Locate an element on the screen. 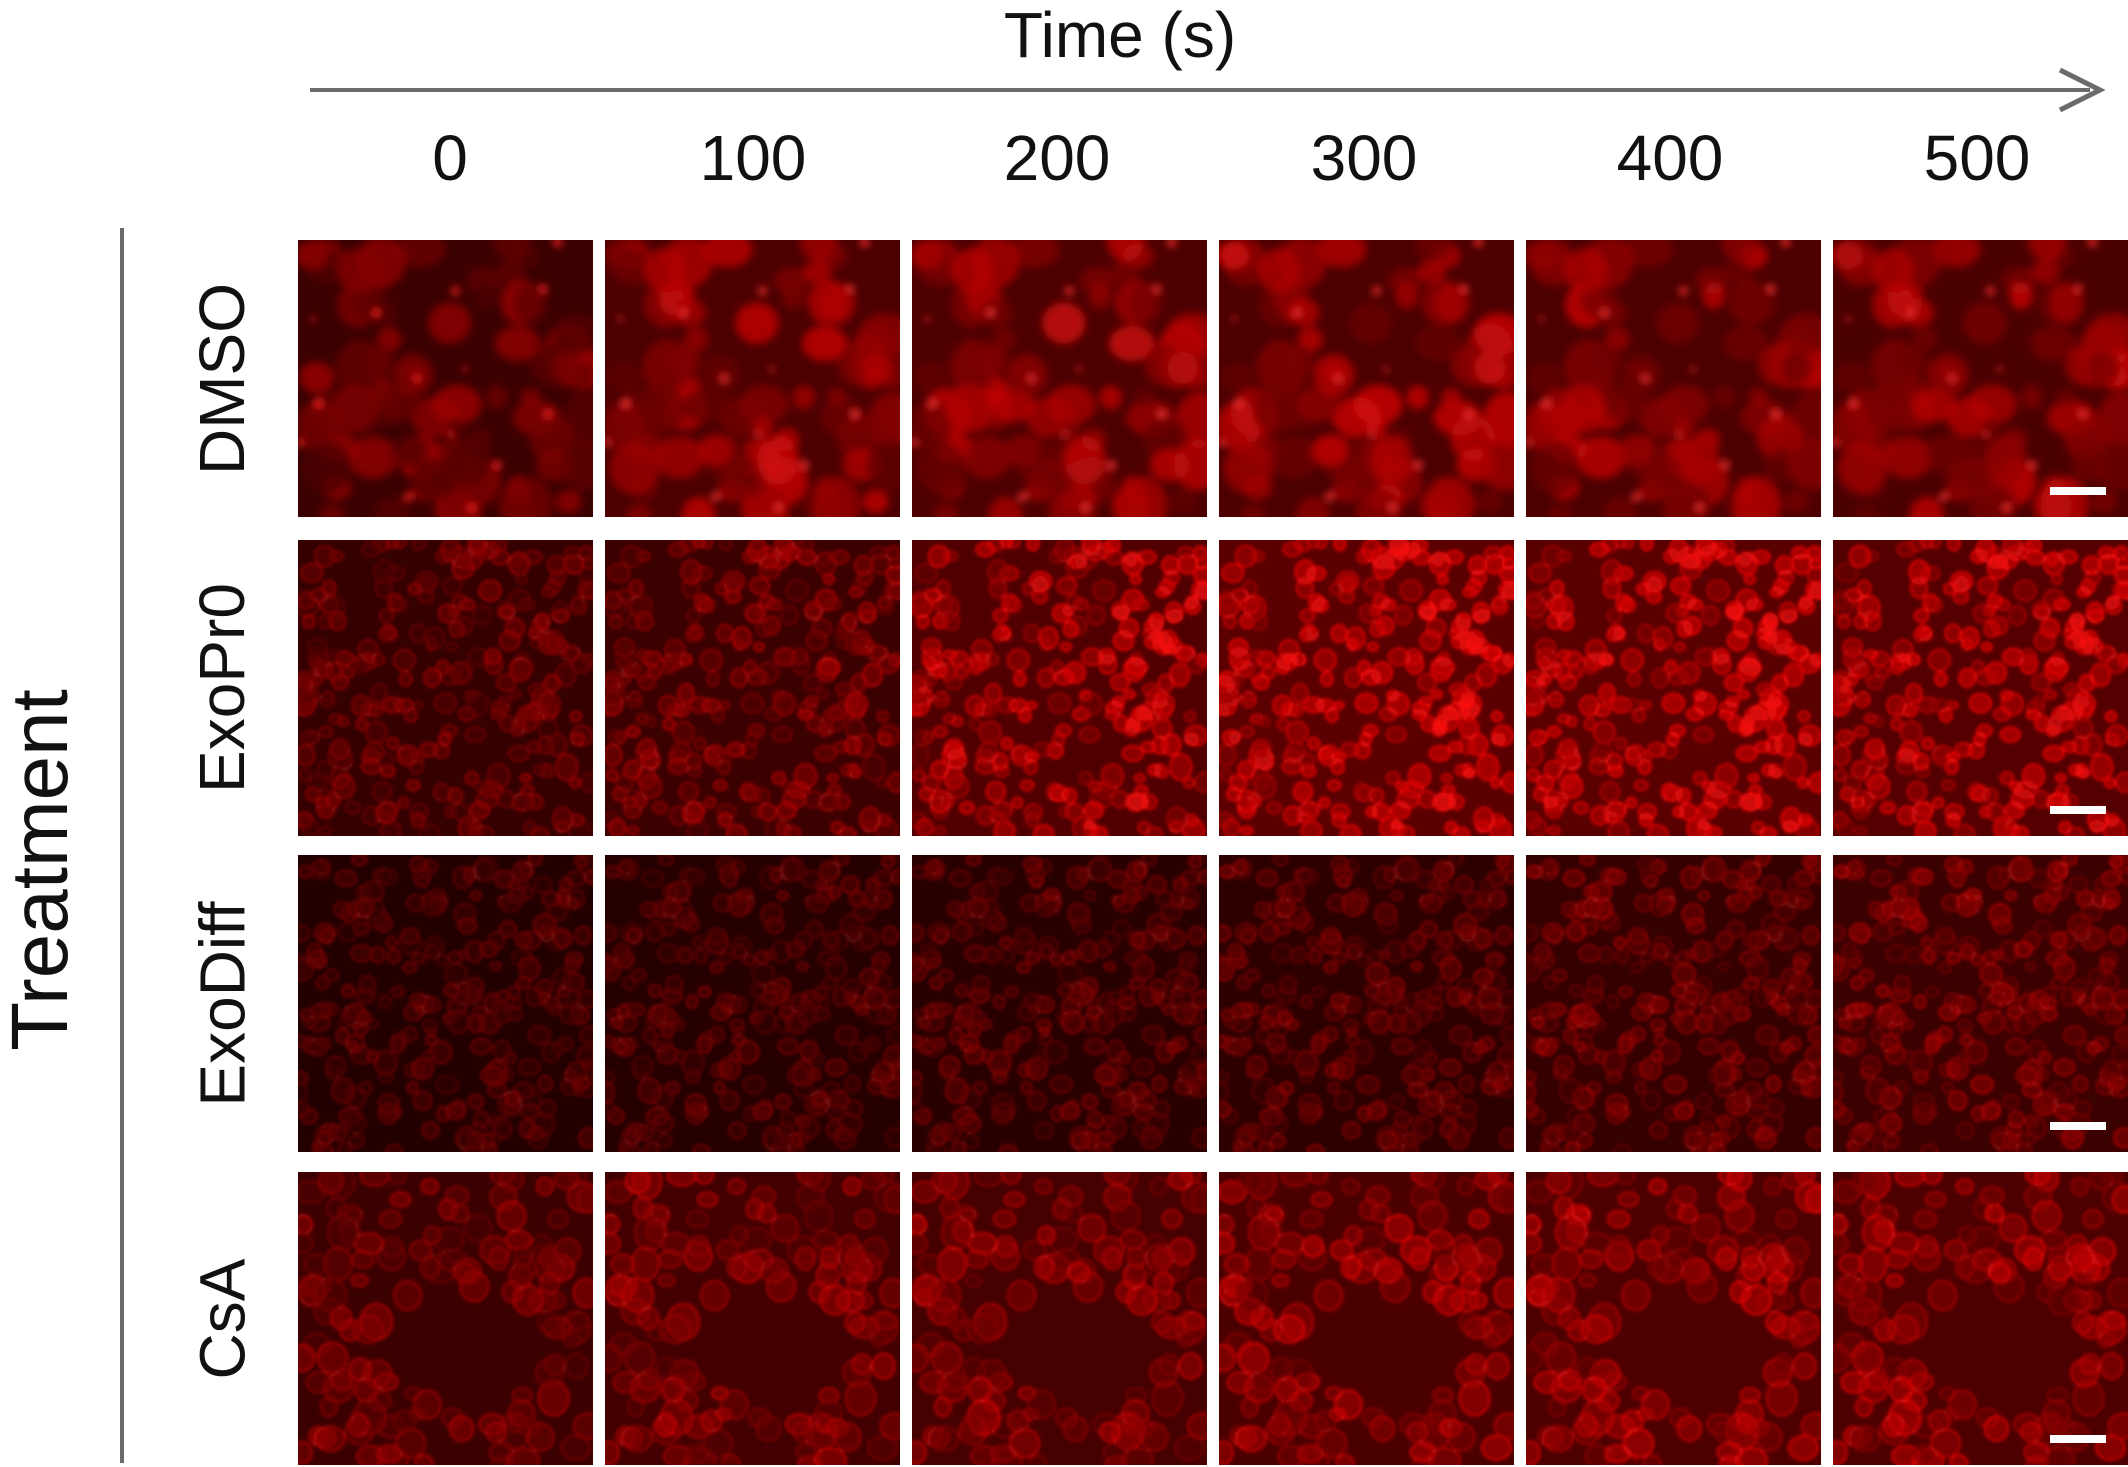 The image size is (2128, 1467). micrograph-exopr0-t200 is located at coordinates (1059, 688).